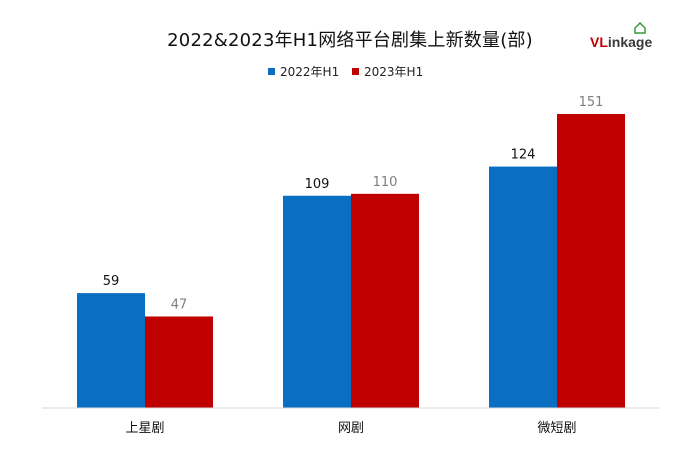 This screenshot has width=700, height=460. I want to click on data-label: 110, so click(385, 182).